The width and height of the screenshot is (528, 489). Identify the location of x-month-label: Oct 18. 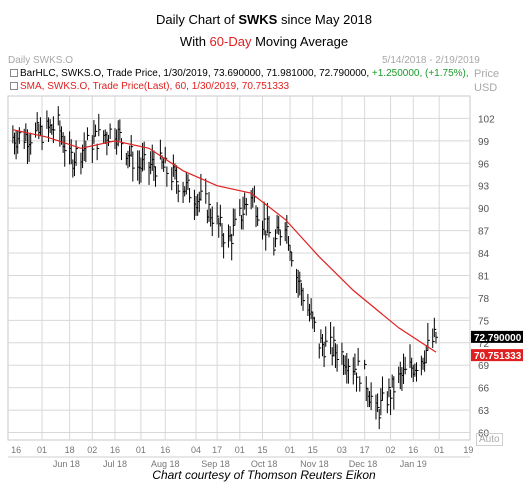
(264, 464).